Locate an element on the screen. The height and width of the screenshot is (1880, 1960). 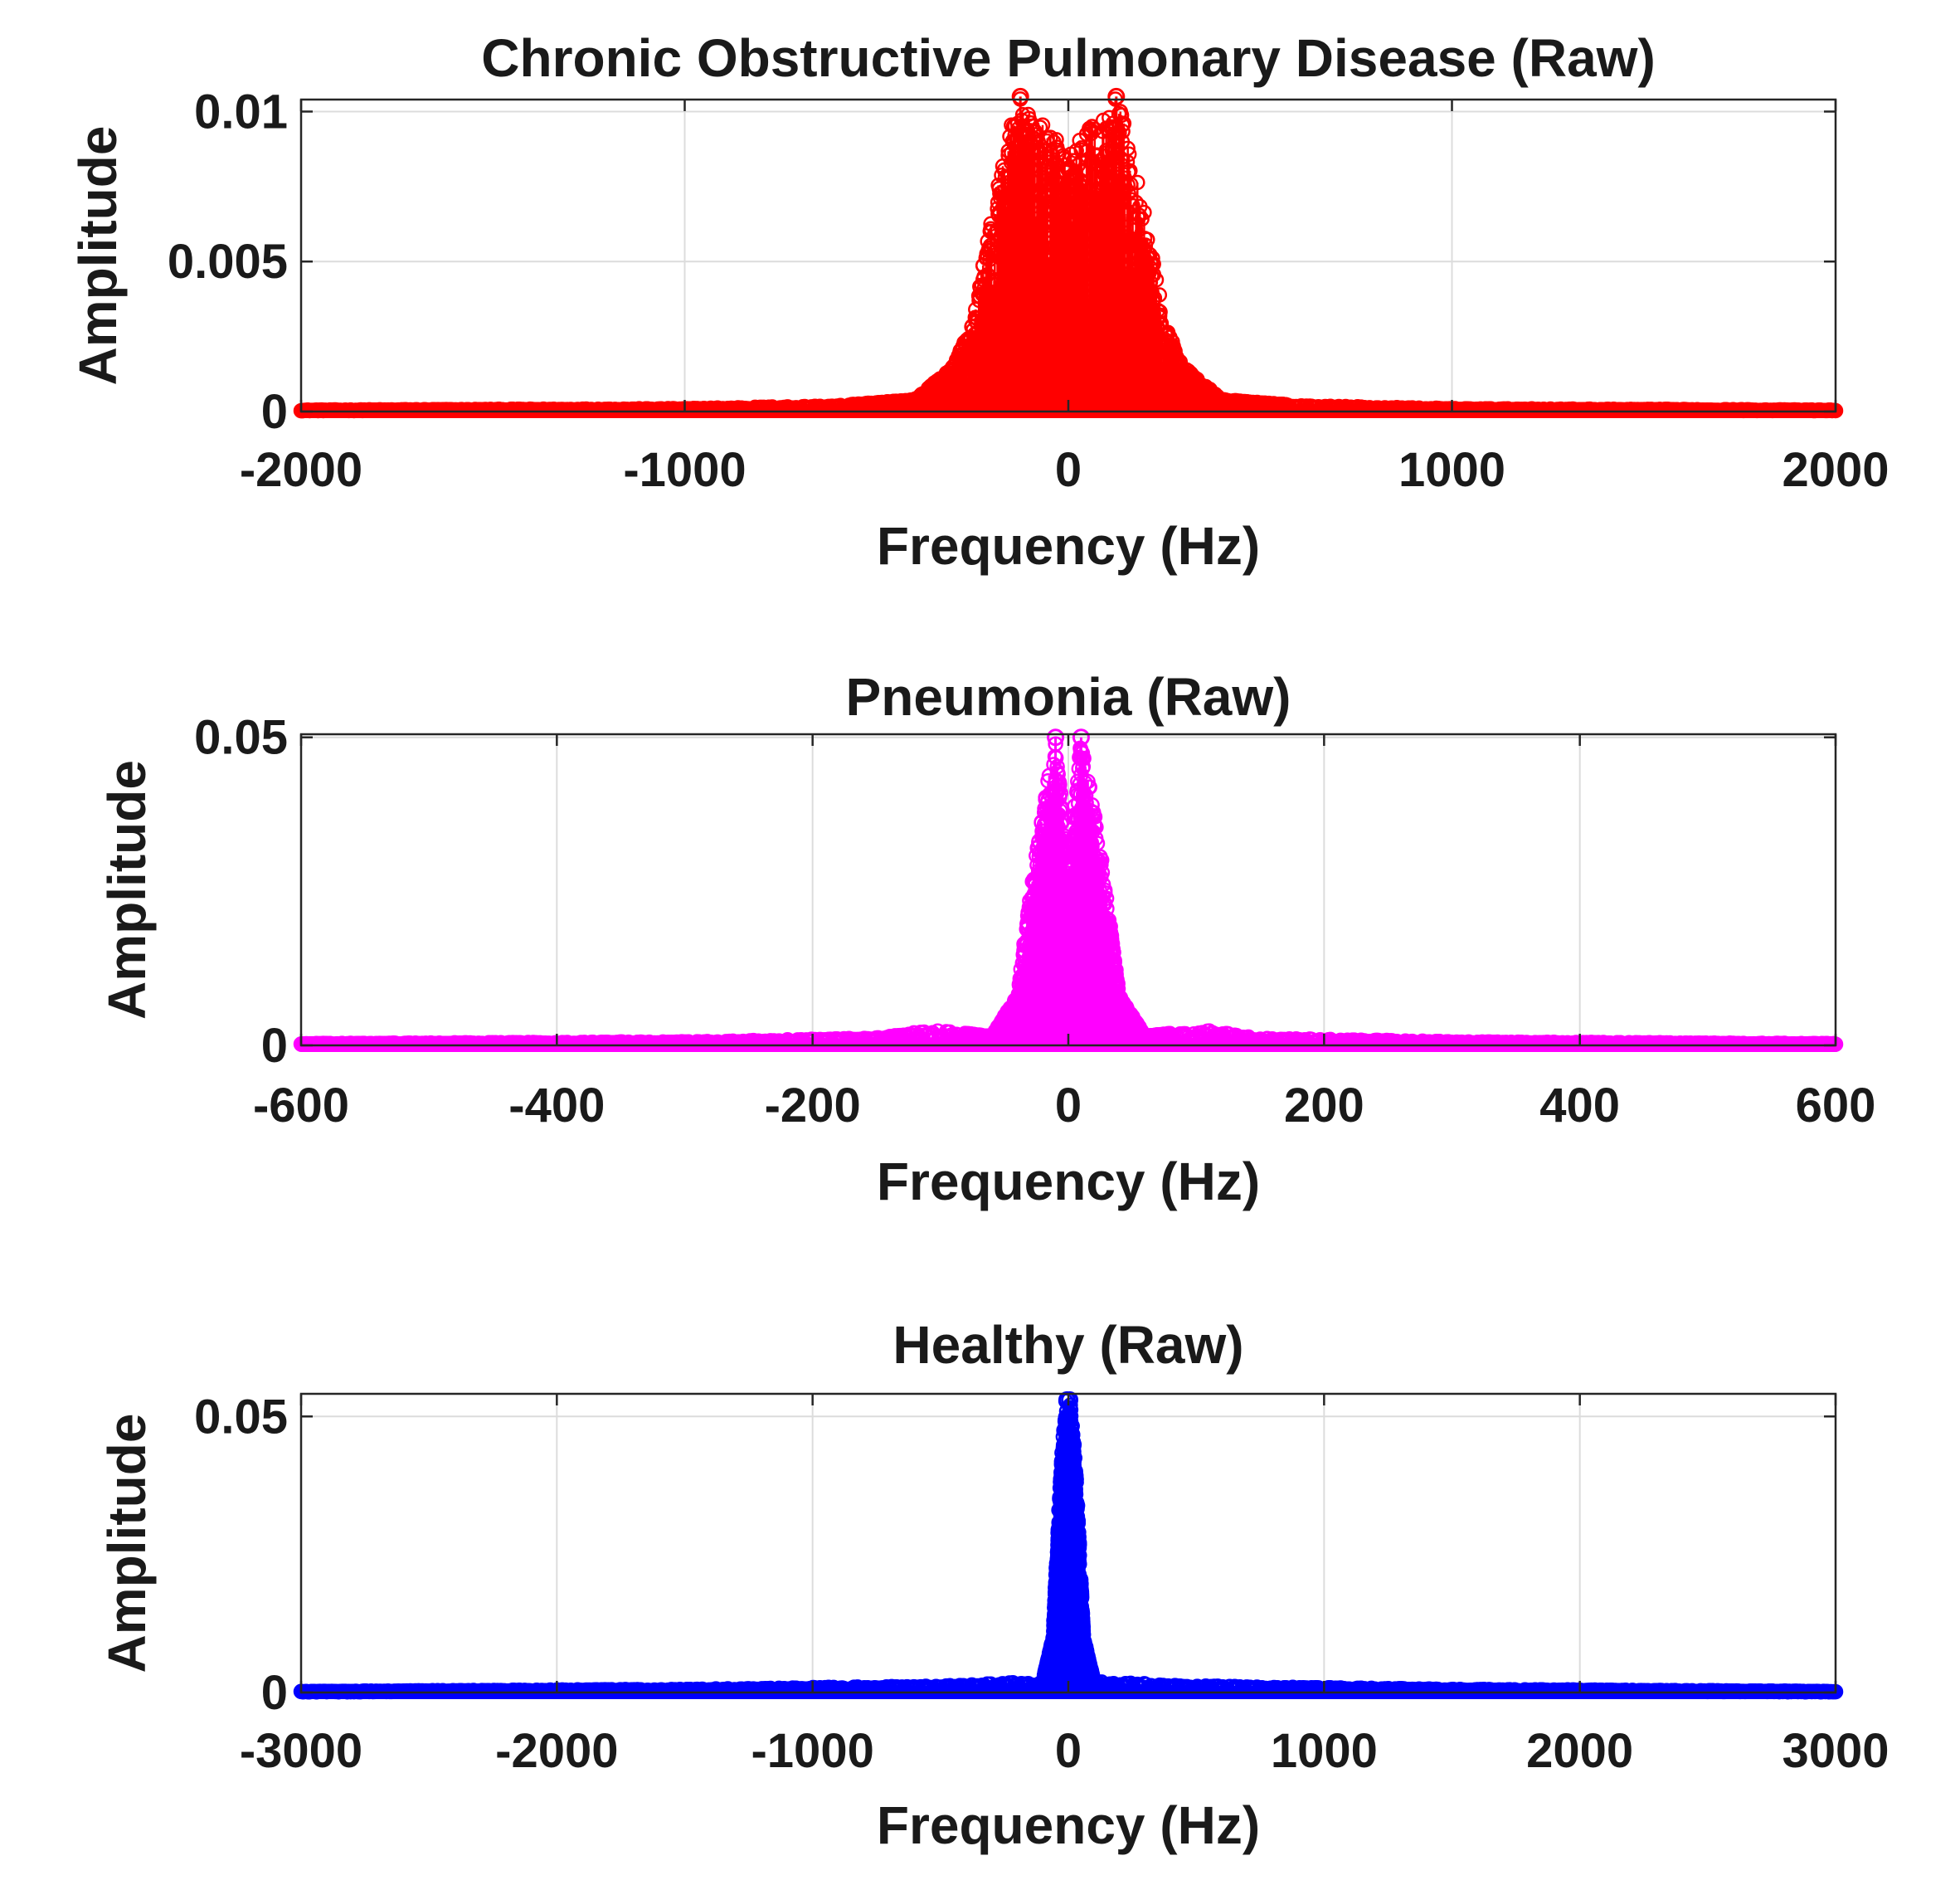
y-tick-label: 0 is located at coordinates (274, 412).